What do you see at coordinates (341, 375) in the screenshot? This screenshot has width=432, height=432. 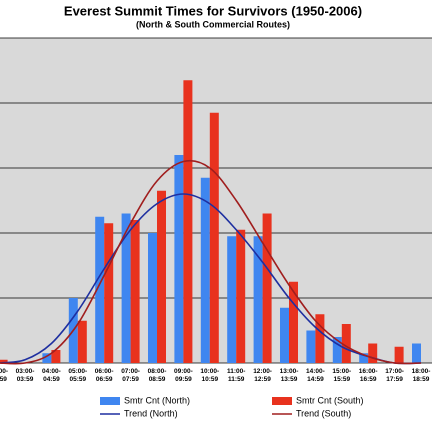 I see `x-tick-label: 15:00-15:59` at bounding box center [341, 375].